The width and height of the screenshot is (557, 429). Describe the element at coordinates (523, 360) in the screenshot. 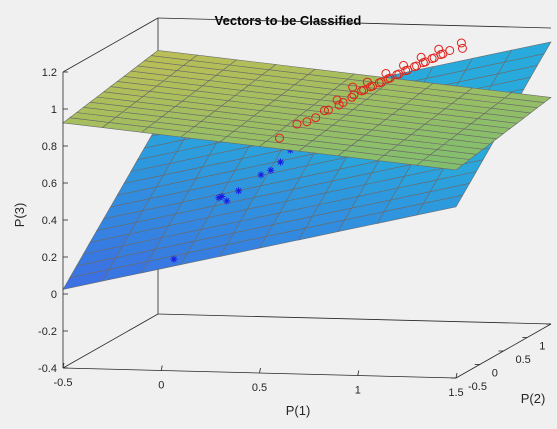

I see `y-tick-label: 0.5` at that location.